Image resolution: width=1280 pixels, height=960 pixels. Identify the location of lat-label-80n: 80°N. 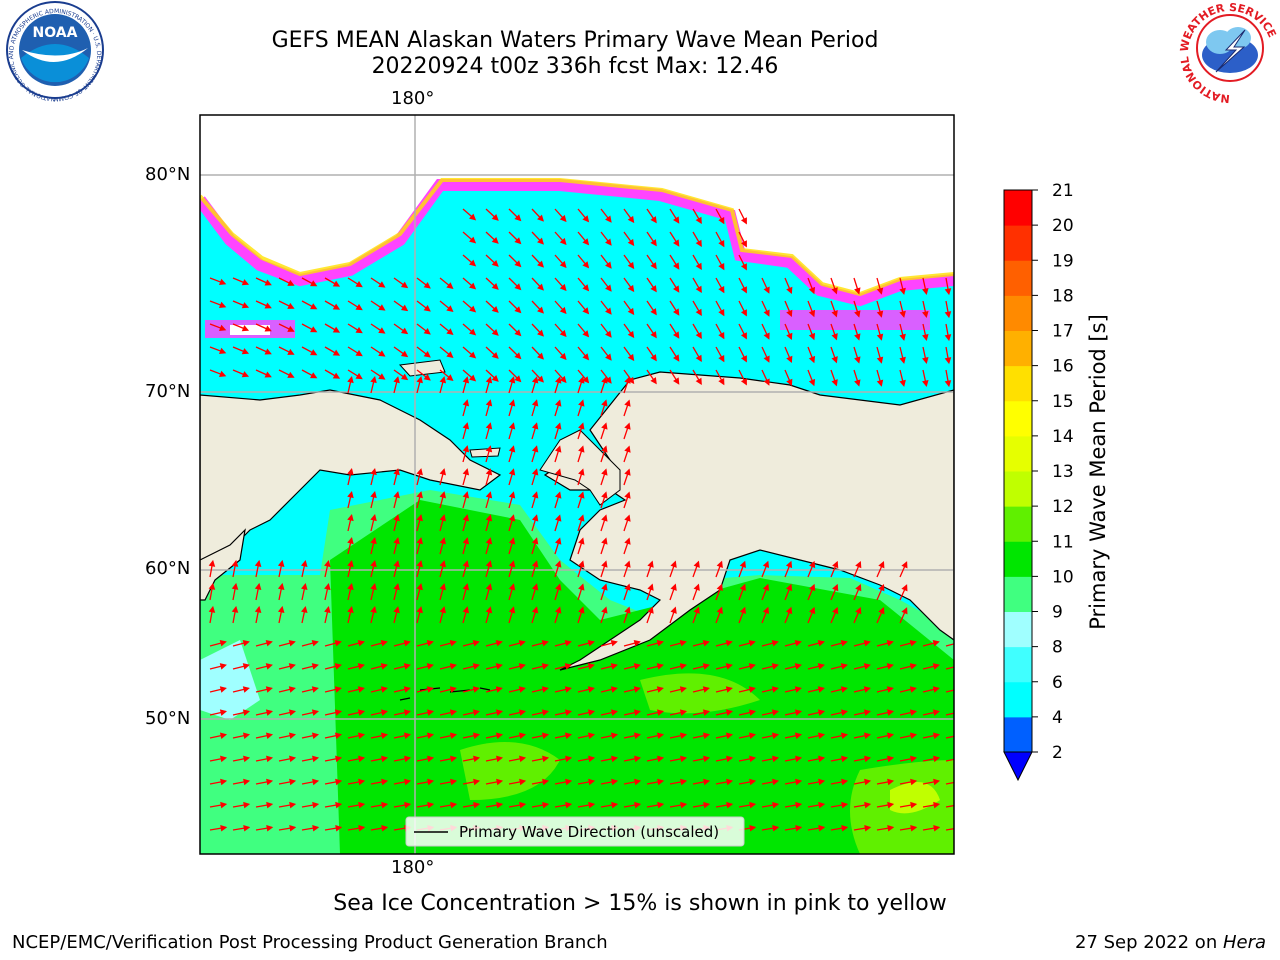
(168, 174).